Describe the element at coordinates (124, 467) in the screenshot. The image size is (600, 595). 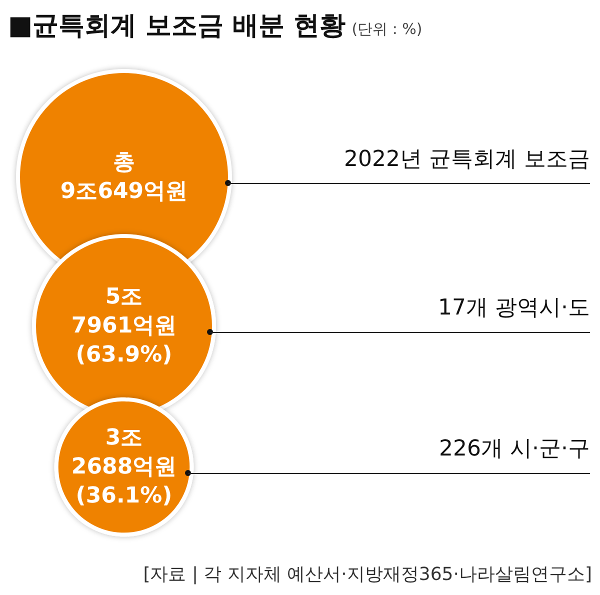
I see `data-label: 3조 2688억원 (36.1%)` at that location.